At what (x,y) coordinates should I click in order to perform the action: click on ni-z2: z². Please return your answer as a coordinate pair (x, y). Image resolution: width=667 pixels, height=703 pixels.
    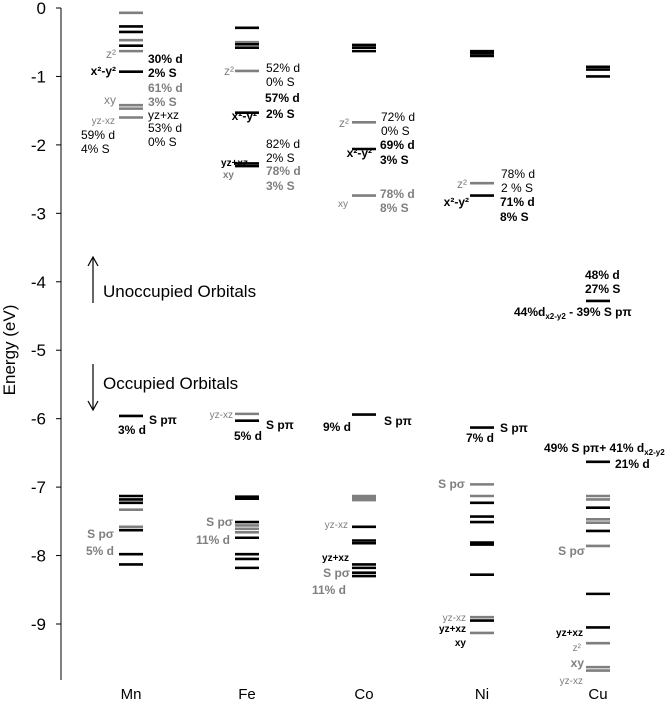
    Looking at the image, I should click on (462, 184).